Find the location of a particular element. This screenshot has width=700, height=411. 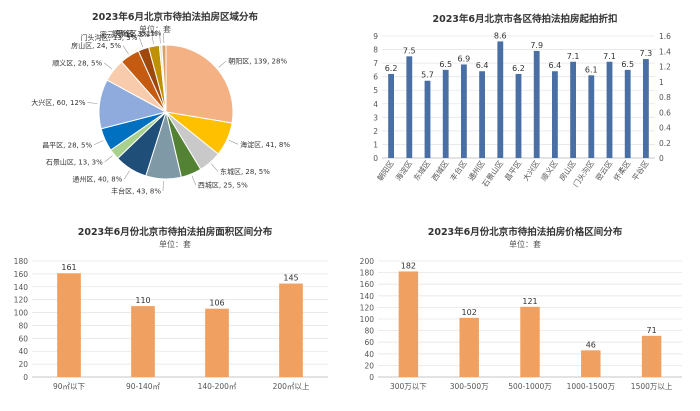

chart-title: 2023年6月份北京市待拍法拍房面积区间分布 is located at coordinates (175, 232).